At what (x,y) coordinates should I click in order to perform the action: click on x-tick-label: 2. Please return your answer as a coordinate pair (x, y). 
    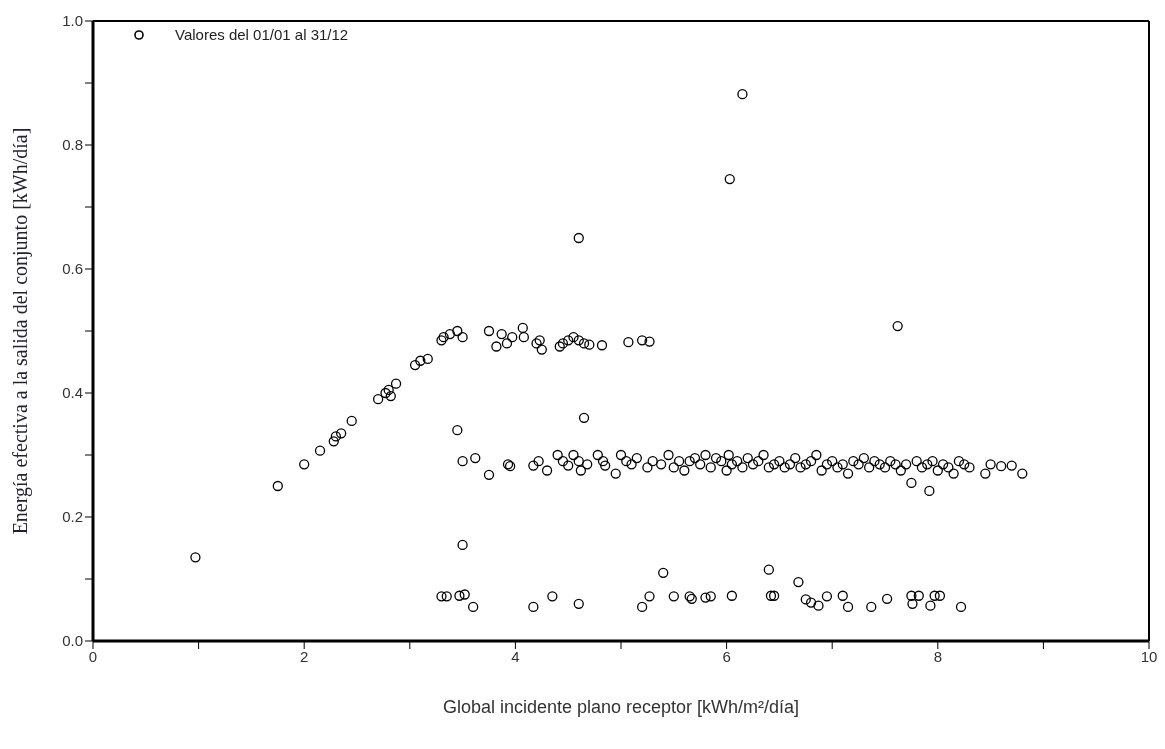
    Looking at the image, I should click on (304, 656).